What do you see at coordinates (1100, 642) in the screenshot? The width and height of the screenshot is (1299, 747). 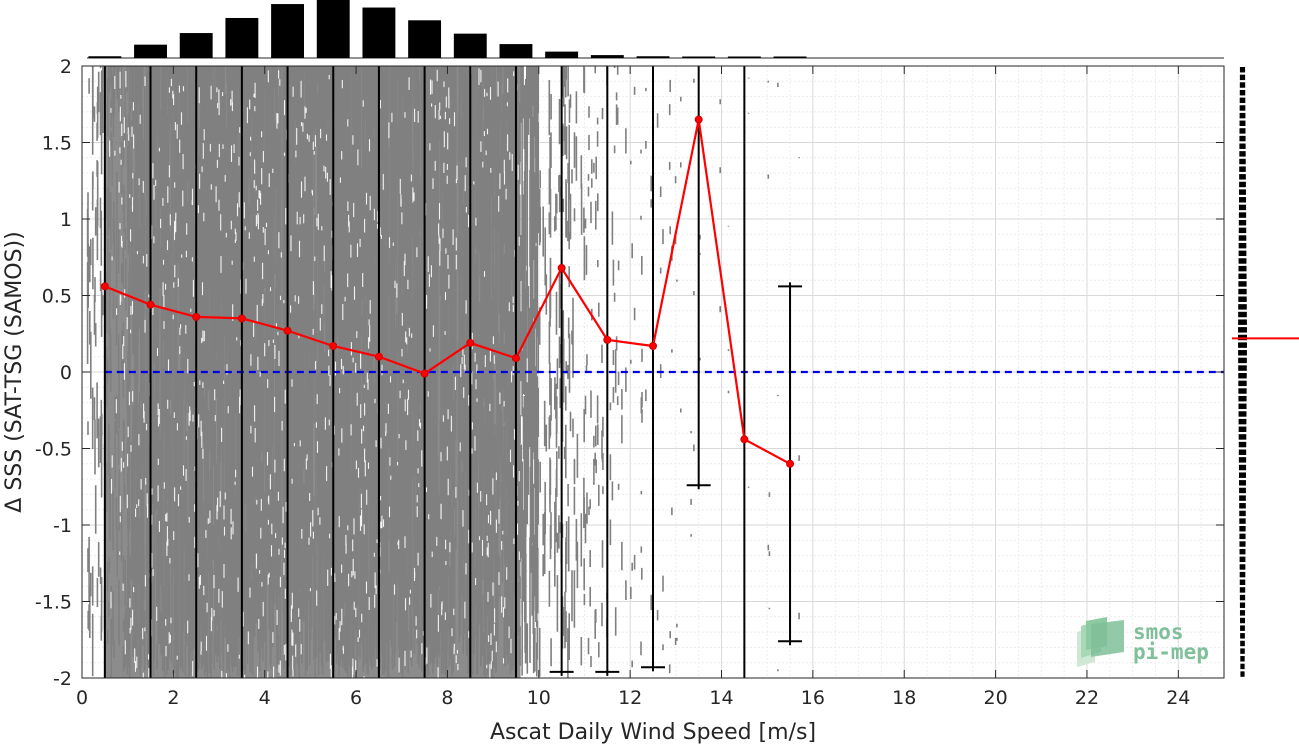 I see `logo-icon` at bounding box center [1100, 642].